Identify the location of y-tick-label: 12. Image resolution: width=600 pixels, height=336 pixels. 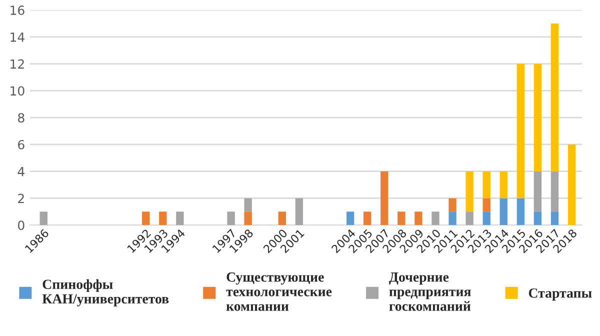
(17, 64).